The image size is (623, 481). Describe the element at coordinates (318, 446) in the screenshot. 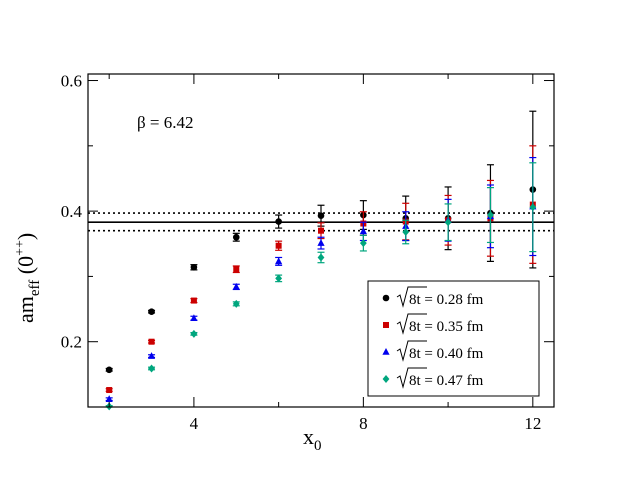

I see `x-axis-label-sub: 0` at that location.